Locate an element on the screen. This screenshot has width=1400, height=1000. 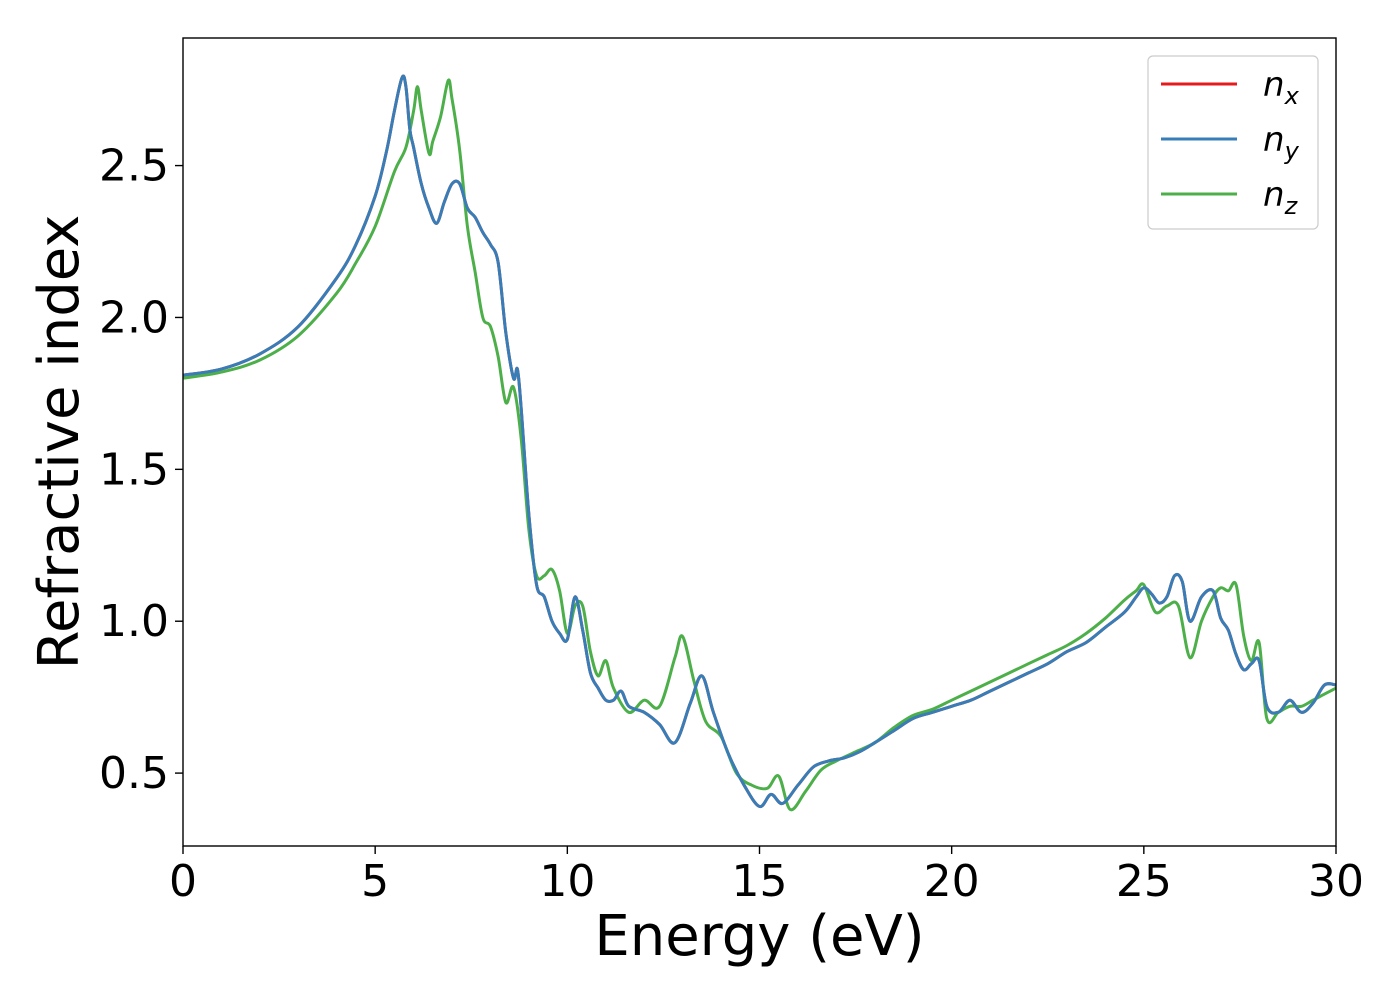
legend: nx ny nz is located at coordinates (1233, 142).